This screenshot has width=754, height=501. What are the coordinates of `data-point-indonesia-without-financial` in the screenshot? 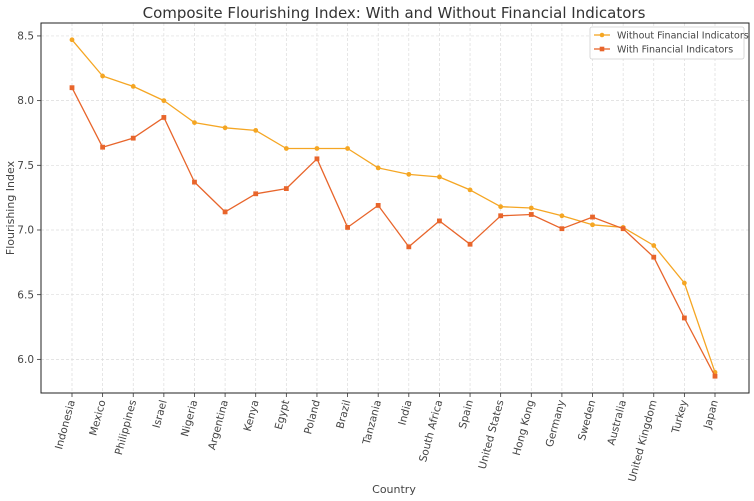 It's located at (72, 40).